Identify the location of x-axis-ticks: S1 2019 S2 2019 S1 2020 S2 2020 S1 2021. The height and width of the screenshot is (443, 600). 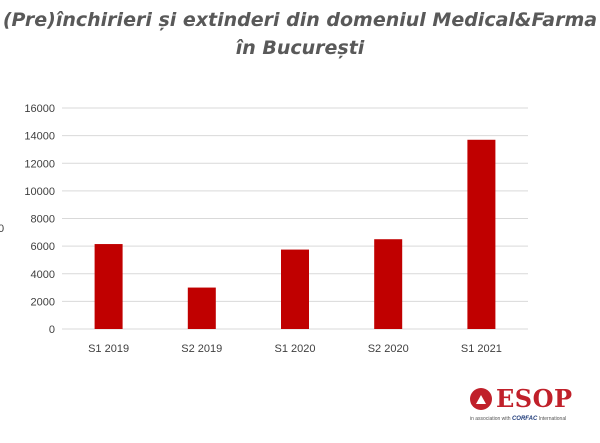
(295, 349).